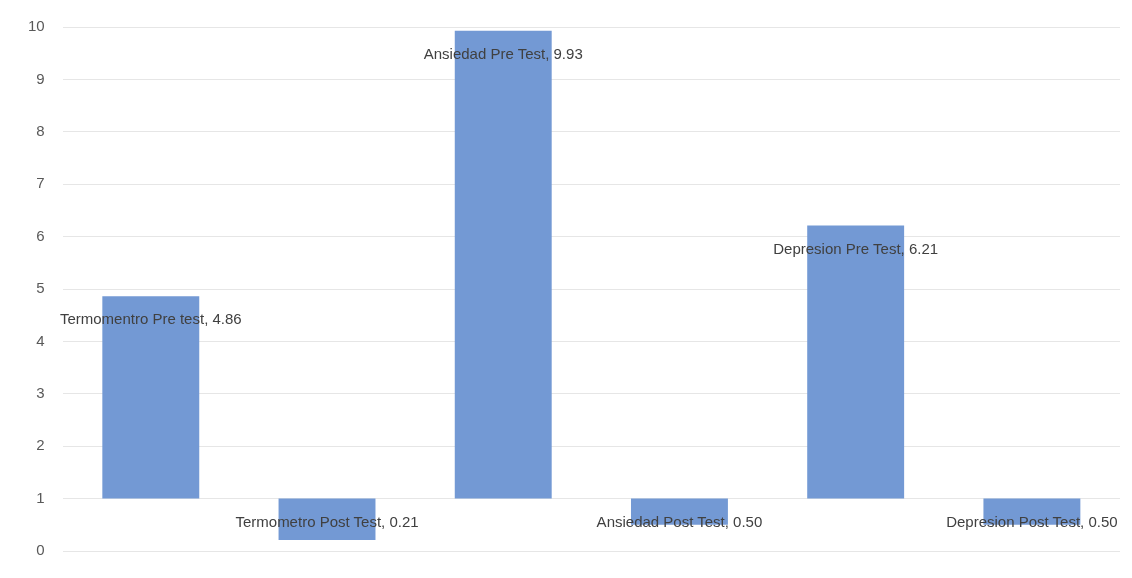  Describe the element at coordinates (503, 53) in the screenshot. I see `data-label: Ansiedad Pre Test, 9.93` at that location.